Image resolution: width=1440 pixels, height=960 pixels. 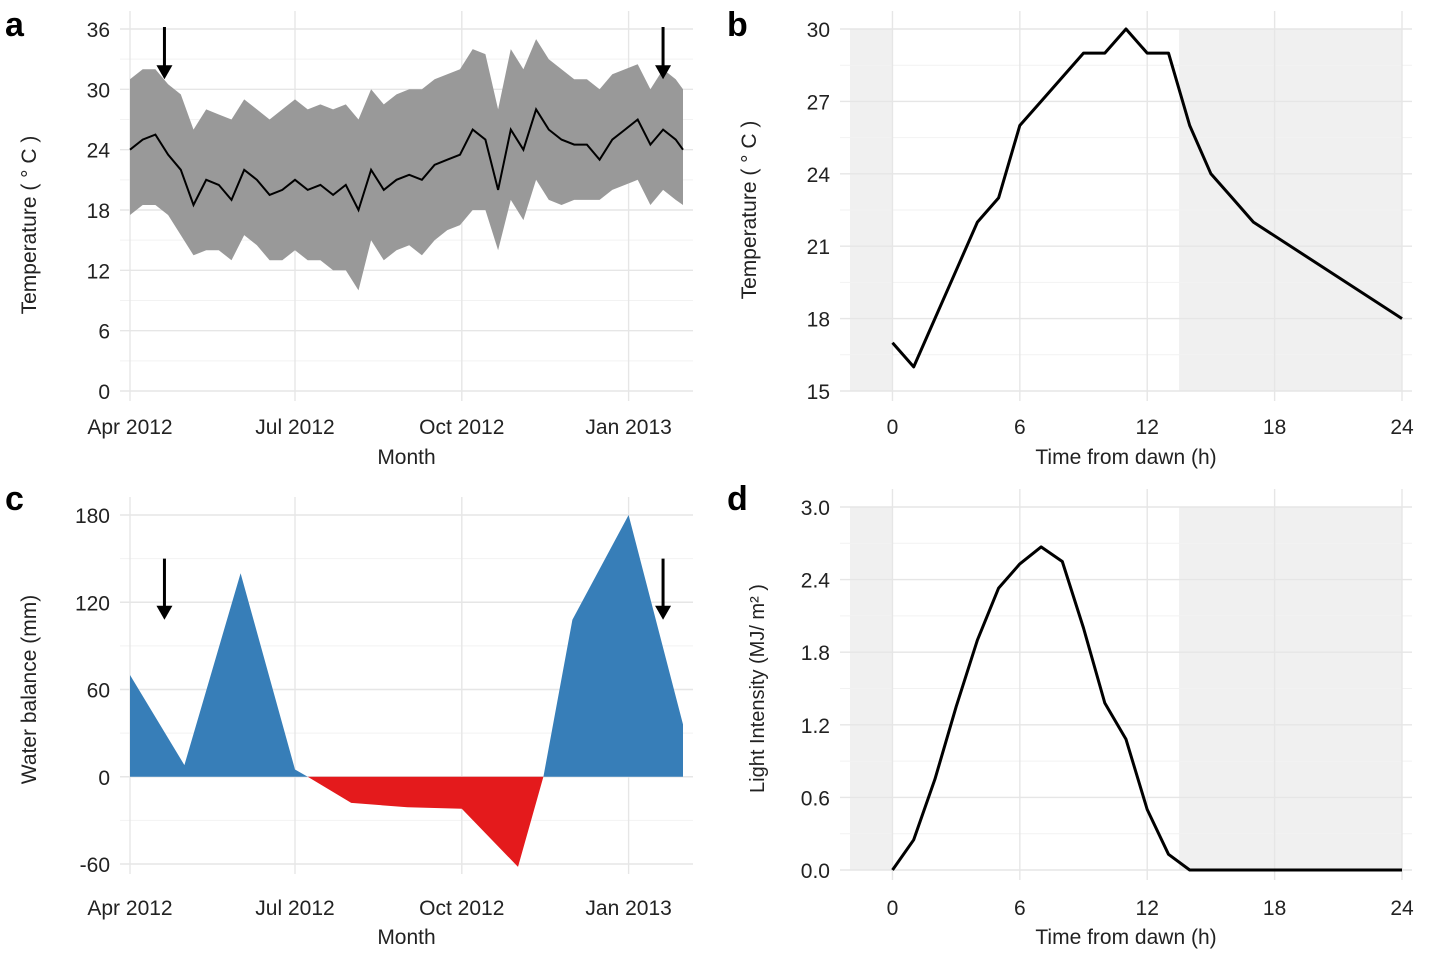 What do you see at coordinates (14, 499) in the screenshot?
I see `panel-c-label: c` at bounding box center [14, 499].